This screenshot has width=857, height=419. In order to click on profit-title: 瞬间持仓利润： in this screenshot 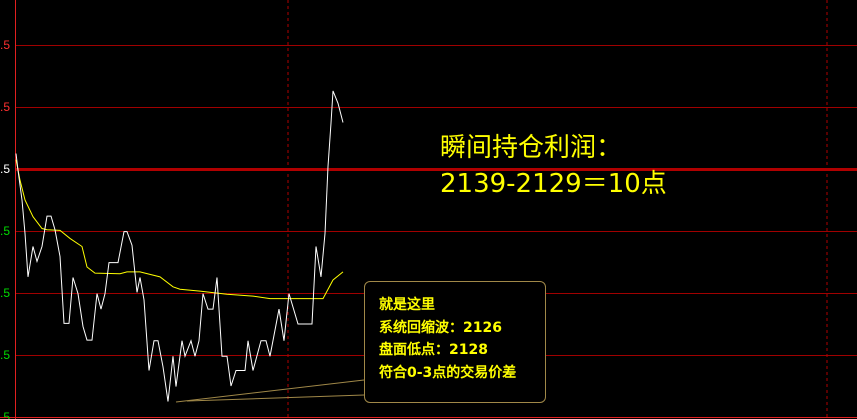, I will do `click(531, 148)`.